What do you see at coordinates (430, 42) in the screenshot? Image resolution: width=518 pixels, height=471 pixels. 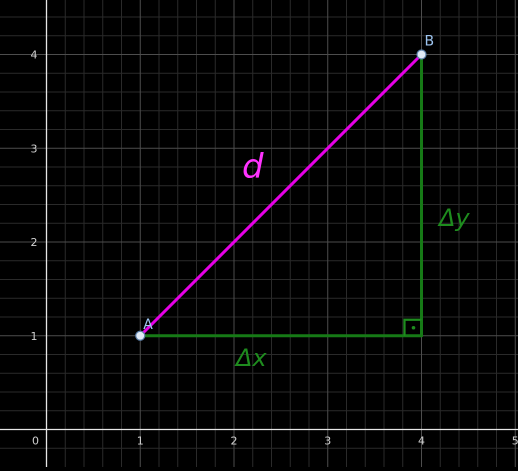 I see `point-label-b: B` at bounding box center [430, 42].